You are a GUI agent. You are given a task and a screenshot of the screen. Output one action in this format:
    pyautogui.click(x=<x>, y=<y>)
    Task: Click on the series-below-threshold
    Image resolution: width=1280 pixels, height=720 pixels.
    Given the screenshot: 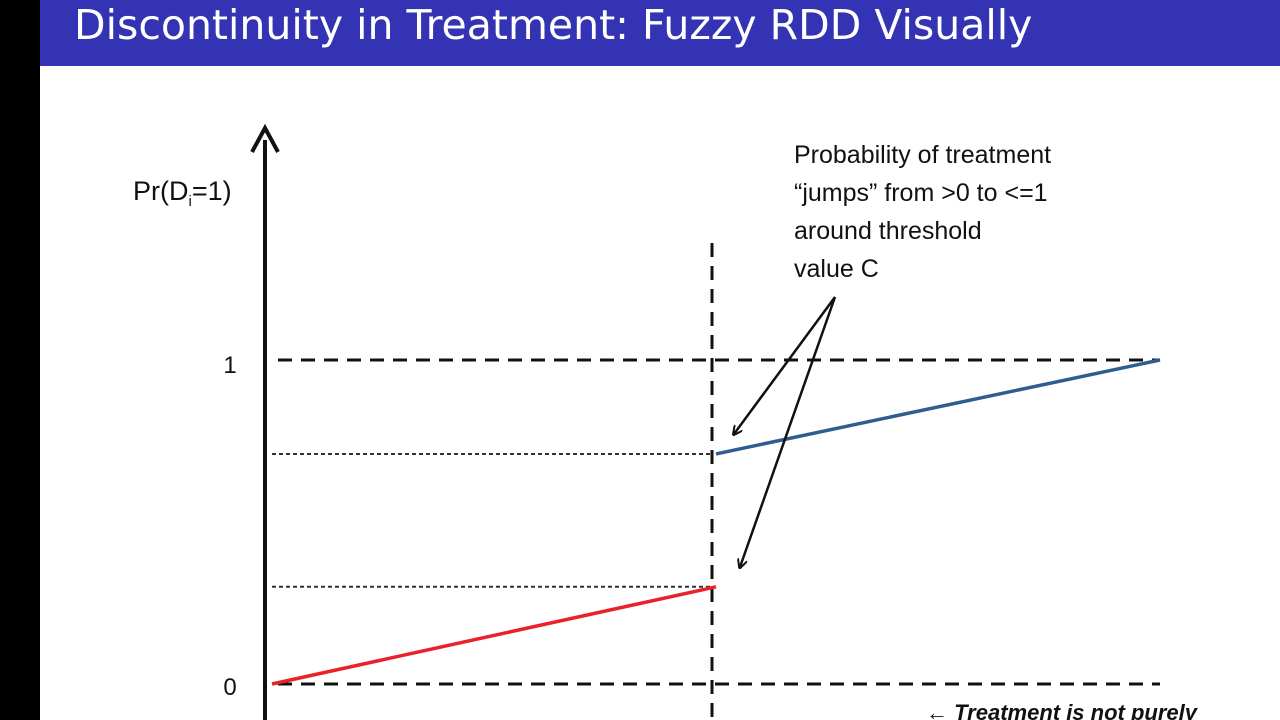 What is the action you would take?
    pyautogui.click(x=494, y=635)
    